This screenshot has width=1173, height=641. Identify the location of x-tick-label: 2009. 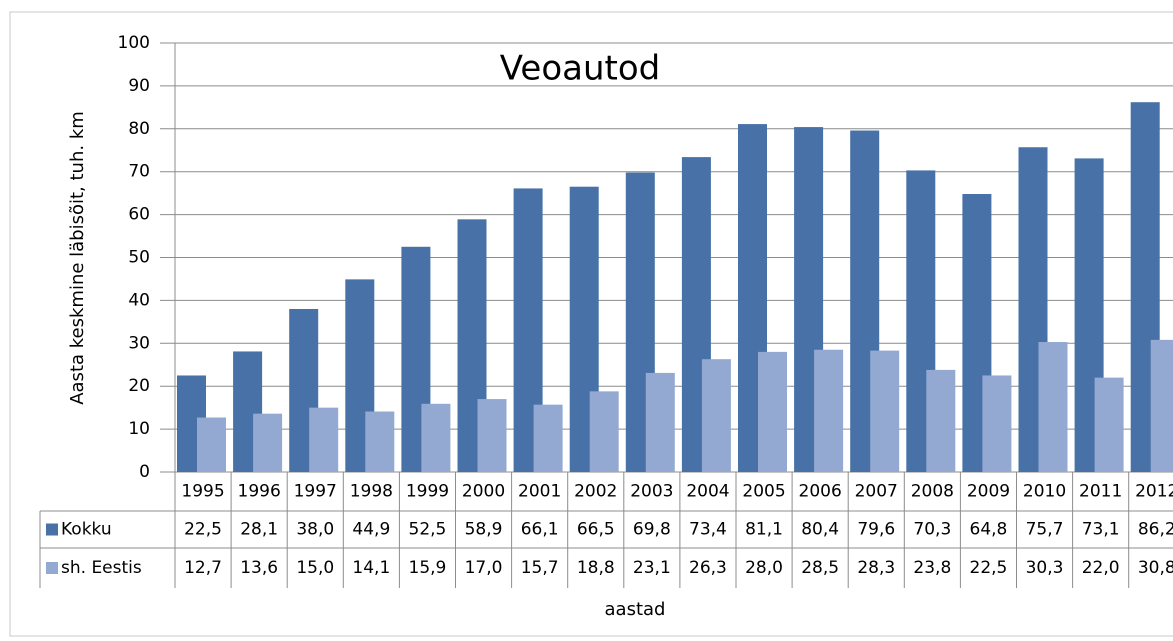
(988, 492).